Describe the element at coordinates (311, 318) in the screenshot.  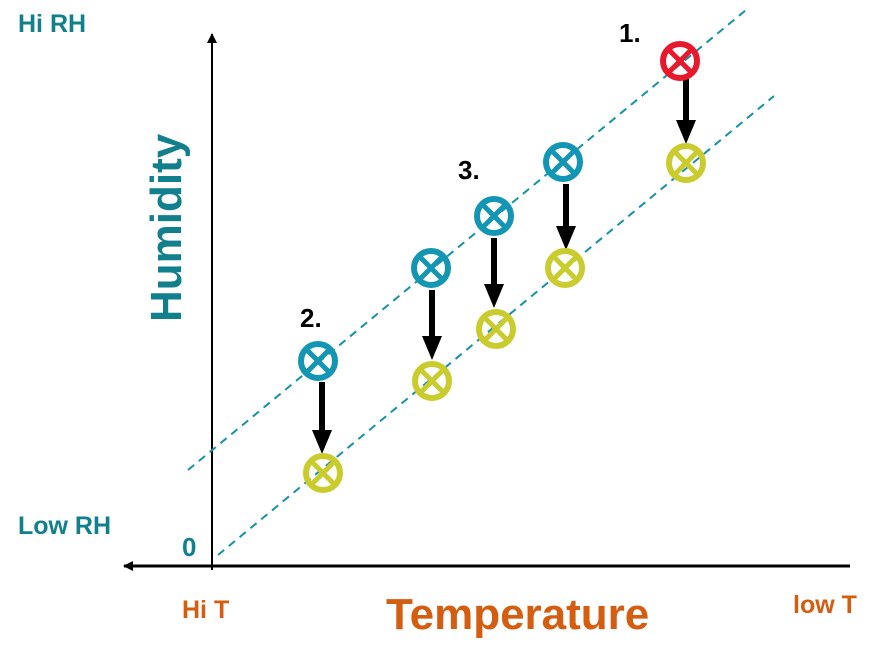
I see `point-label-two: 2.` at that location.